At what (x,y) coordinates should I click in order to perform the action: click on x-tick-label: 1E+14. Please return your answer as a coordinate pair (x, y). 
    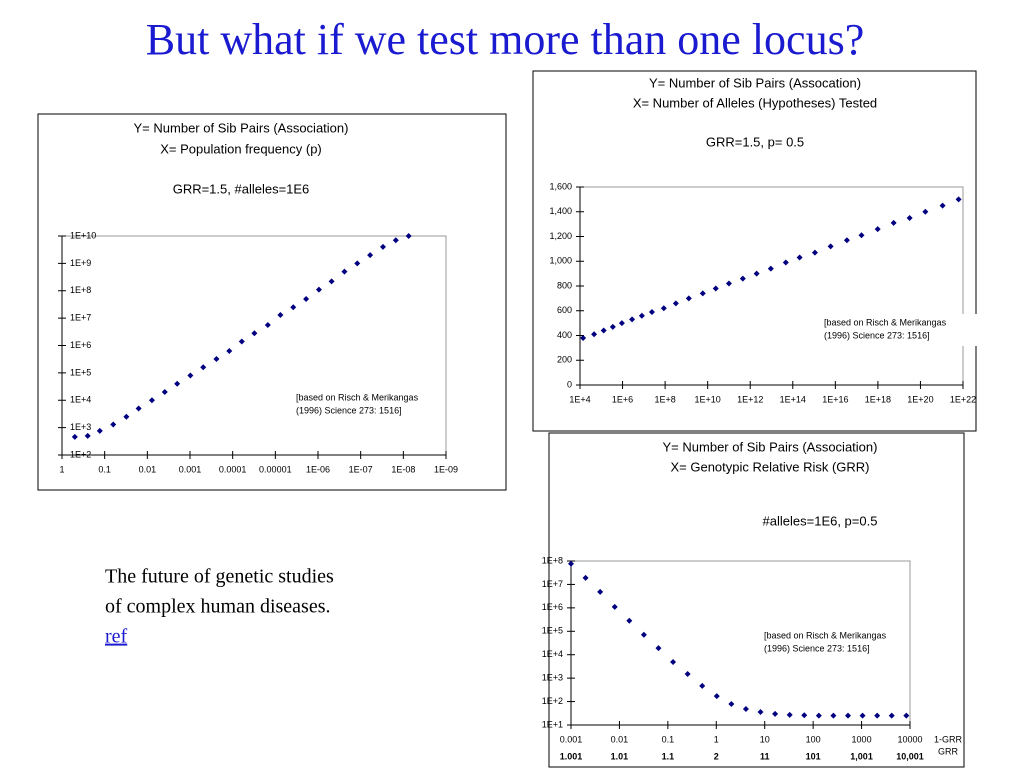
    Looking at the image, I should click on (793, 399).